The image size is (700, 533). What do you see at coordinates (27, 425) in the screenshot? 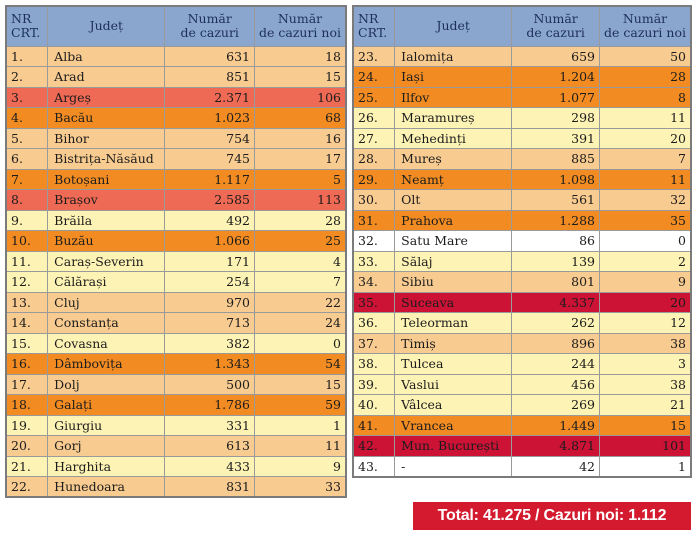
I see `row-nr: 19.` at bounding box center [27, 425].